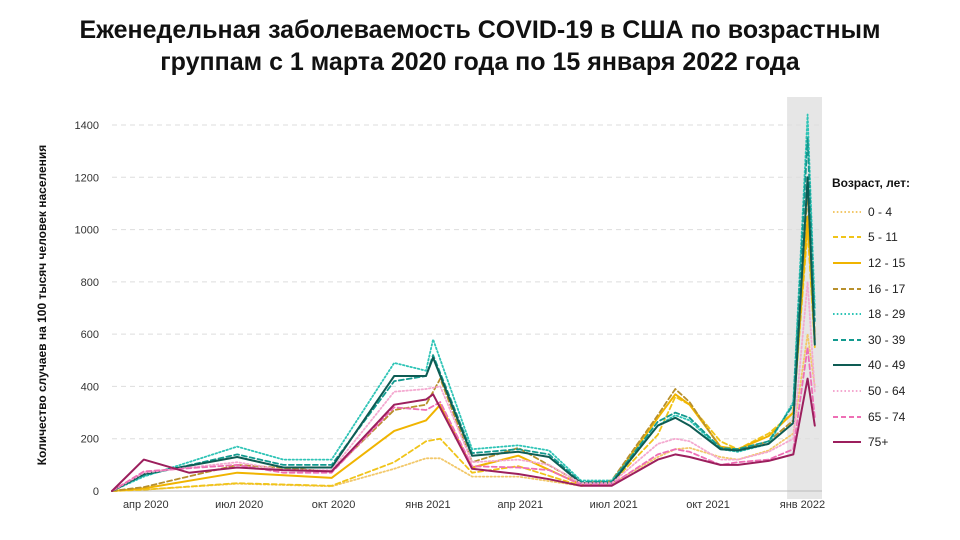 The width and height of the screenshot is (960, 540). I want to click on legend-label: 0 - 4, so click(880, 211).